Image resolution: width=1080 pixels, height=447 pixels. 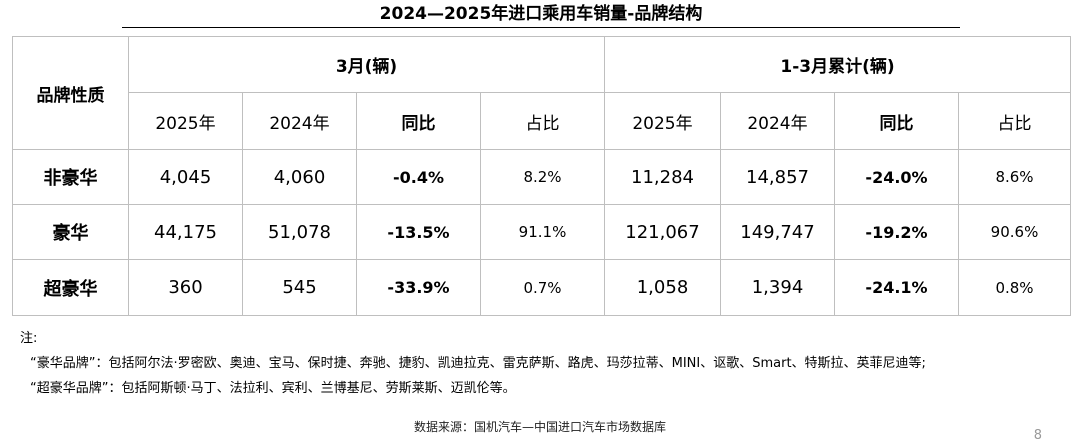 I want to click on subheader-row: 2025年 2024年 同比 占比 2025年 2024年 同比 占比, so click(x=542, y=121).